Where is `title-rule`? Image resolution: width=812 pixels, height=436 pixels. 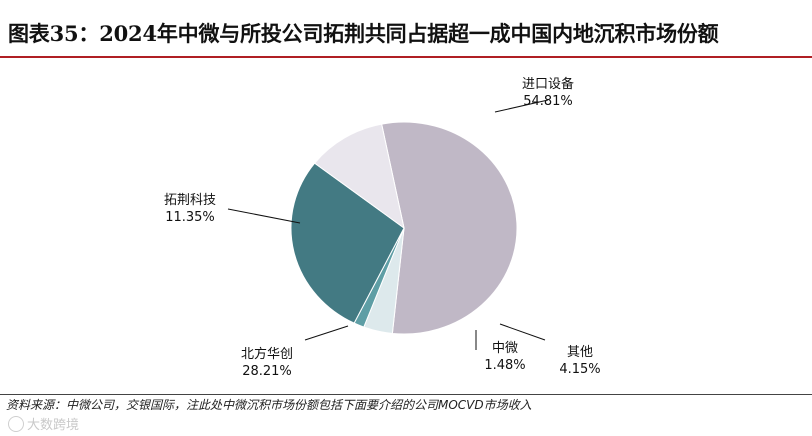
title-rule is located at coordinates (406, 57).